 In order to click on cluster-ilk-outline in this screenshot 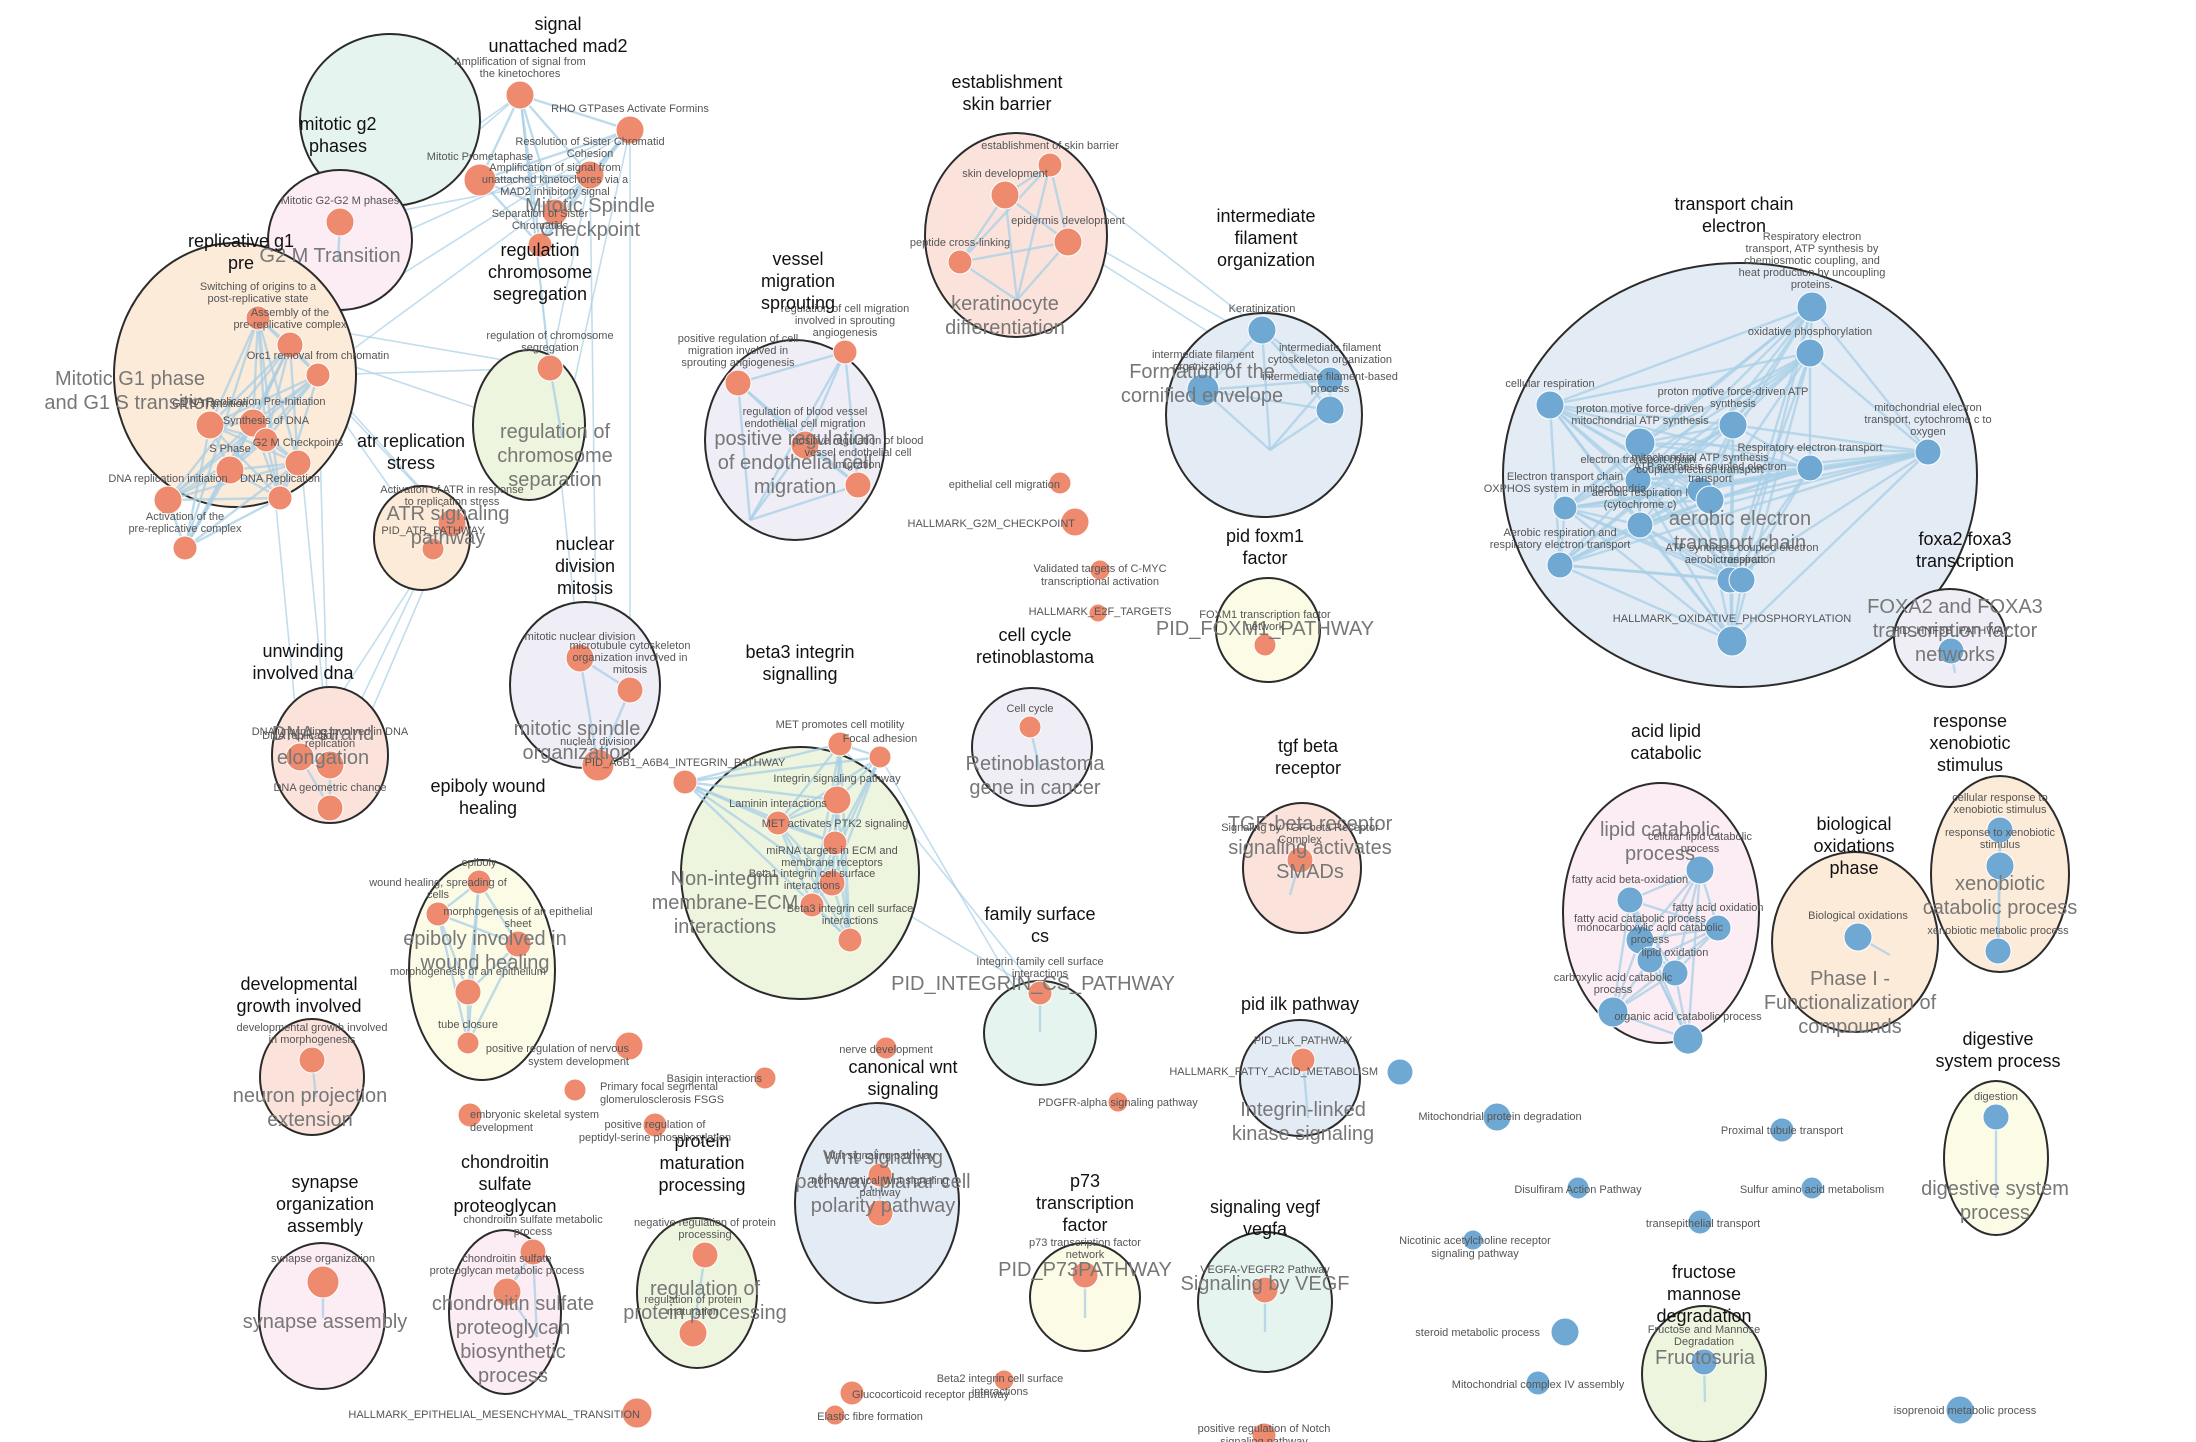, I will do `click(1300, 1078)`.